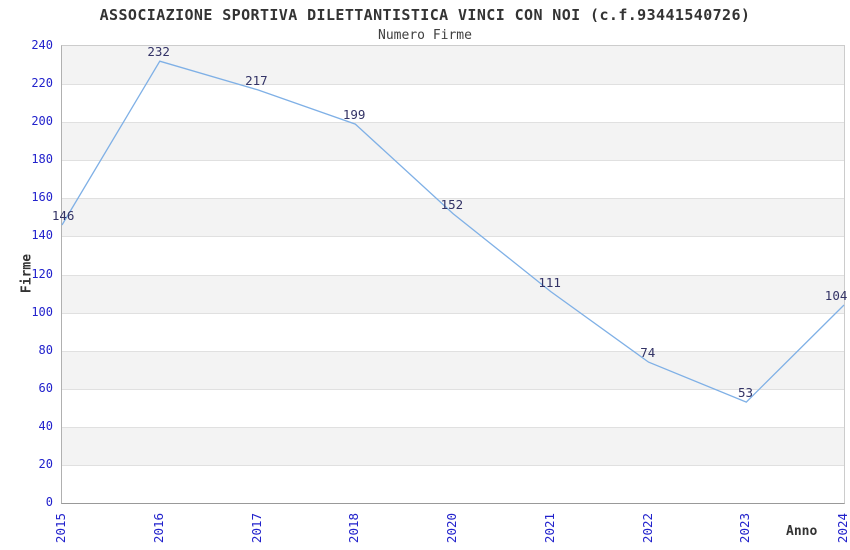 This screenshot has height=550, width=850. Describe the element at coordinates (60, 528) in the screenshot. I see `x-tick-label: 2015` at that location.